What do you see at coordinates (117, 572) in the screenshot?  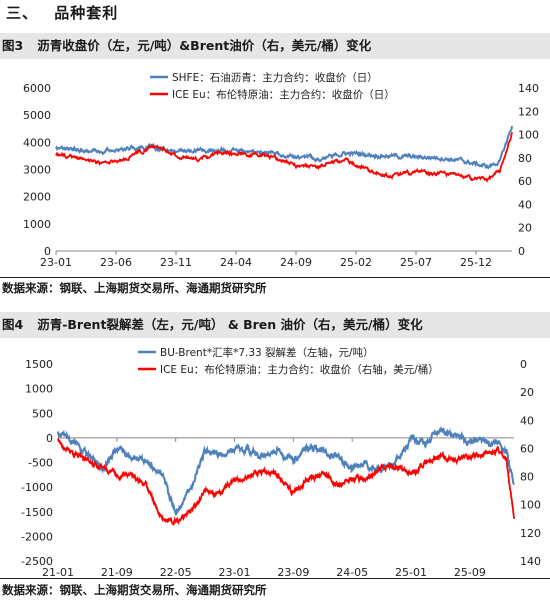 I see `x-axis-tick-label: 21-09` at bounding box center [117, 572].